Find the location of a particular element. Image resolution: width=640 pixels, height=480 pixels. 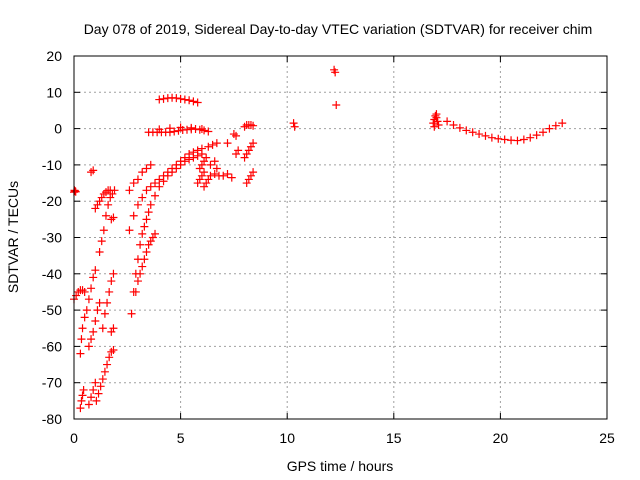

x-axis-label: GPS time / hours is located at coordinates (340, 466).